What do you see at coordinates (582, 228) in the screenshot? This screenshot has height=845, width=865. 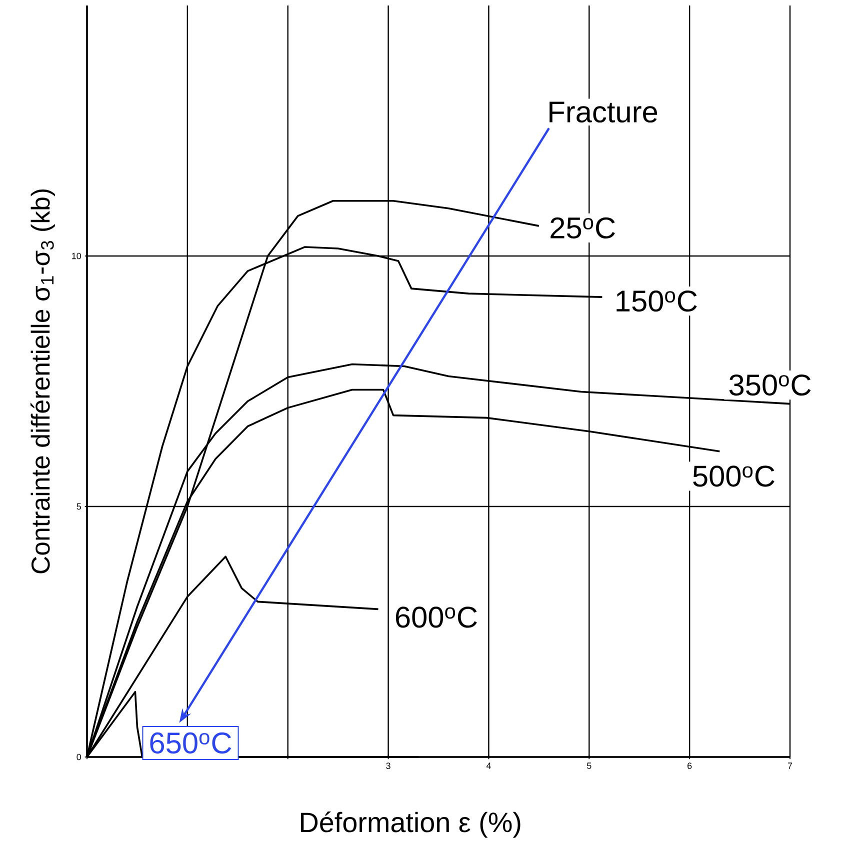 I see `series-label: 25$^{o}$C` at bounding box center [582, 228].